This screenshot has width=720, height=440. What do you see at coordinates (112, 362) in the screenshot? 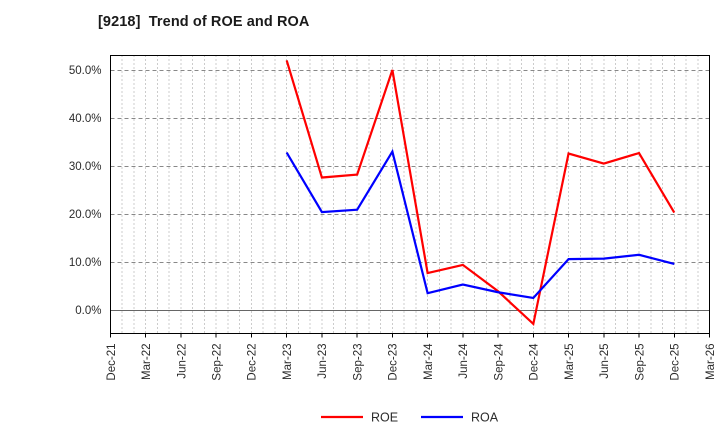
I see `x-tick-label: Dec-21` at bounding box center [112, 362].